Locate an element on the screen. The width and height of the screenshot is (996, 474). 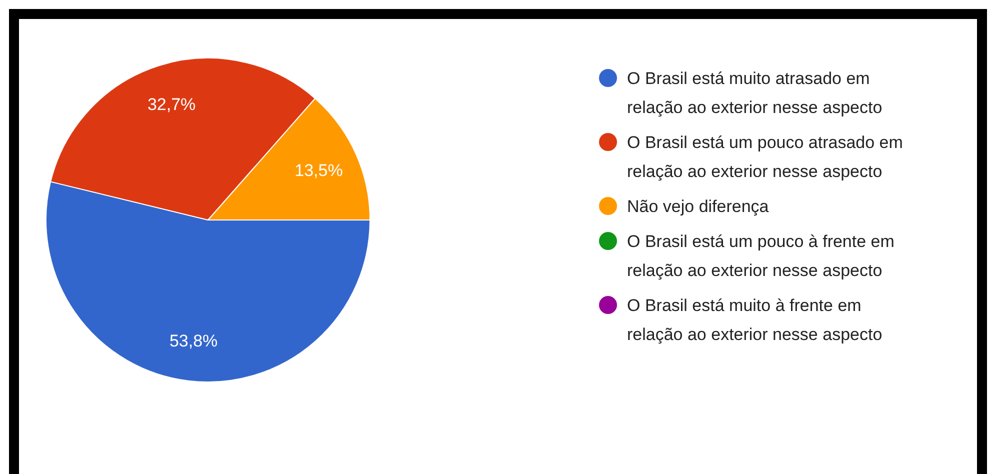
data-label: 13,5% is located at coordinates (318, 170).